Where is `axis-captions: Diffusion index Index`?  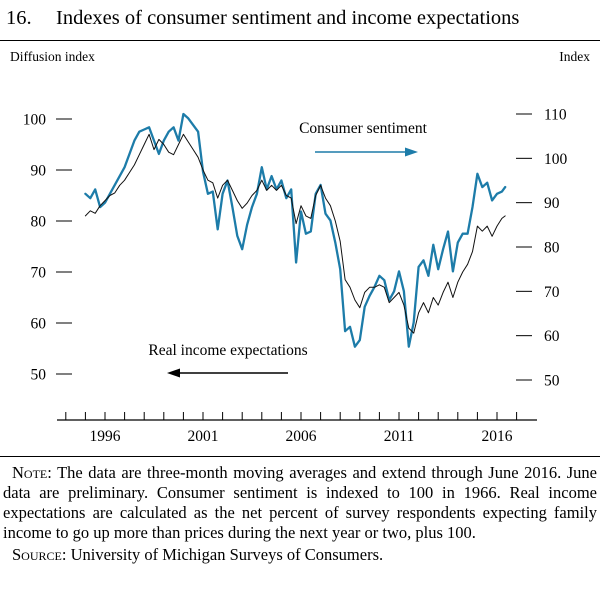
axis-captions: Diffusion index Index is located at coordinates (300, 53).